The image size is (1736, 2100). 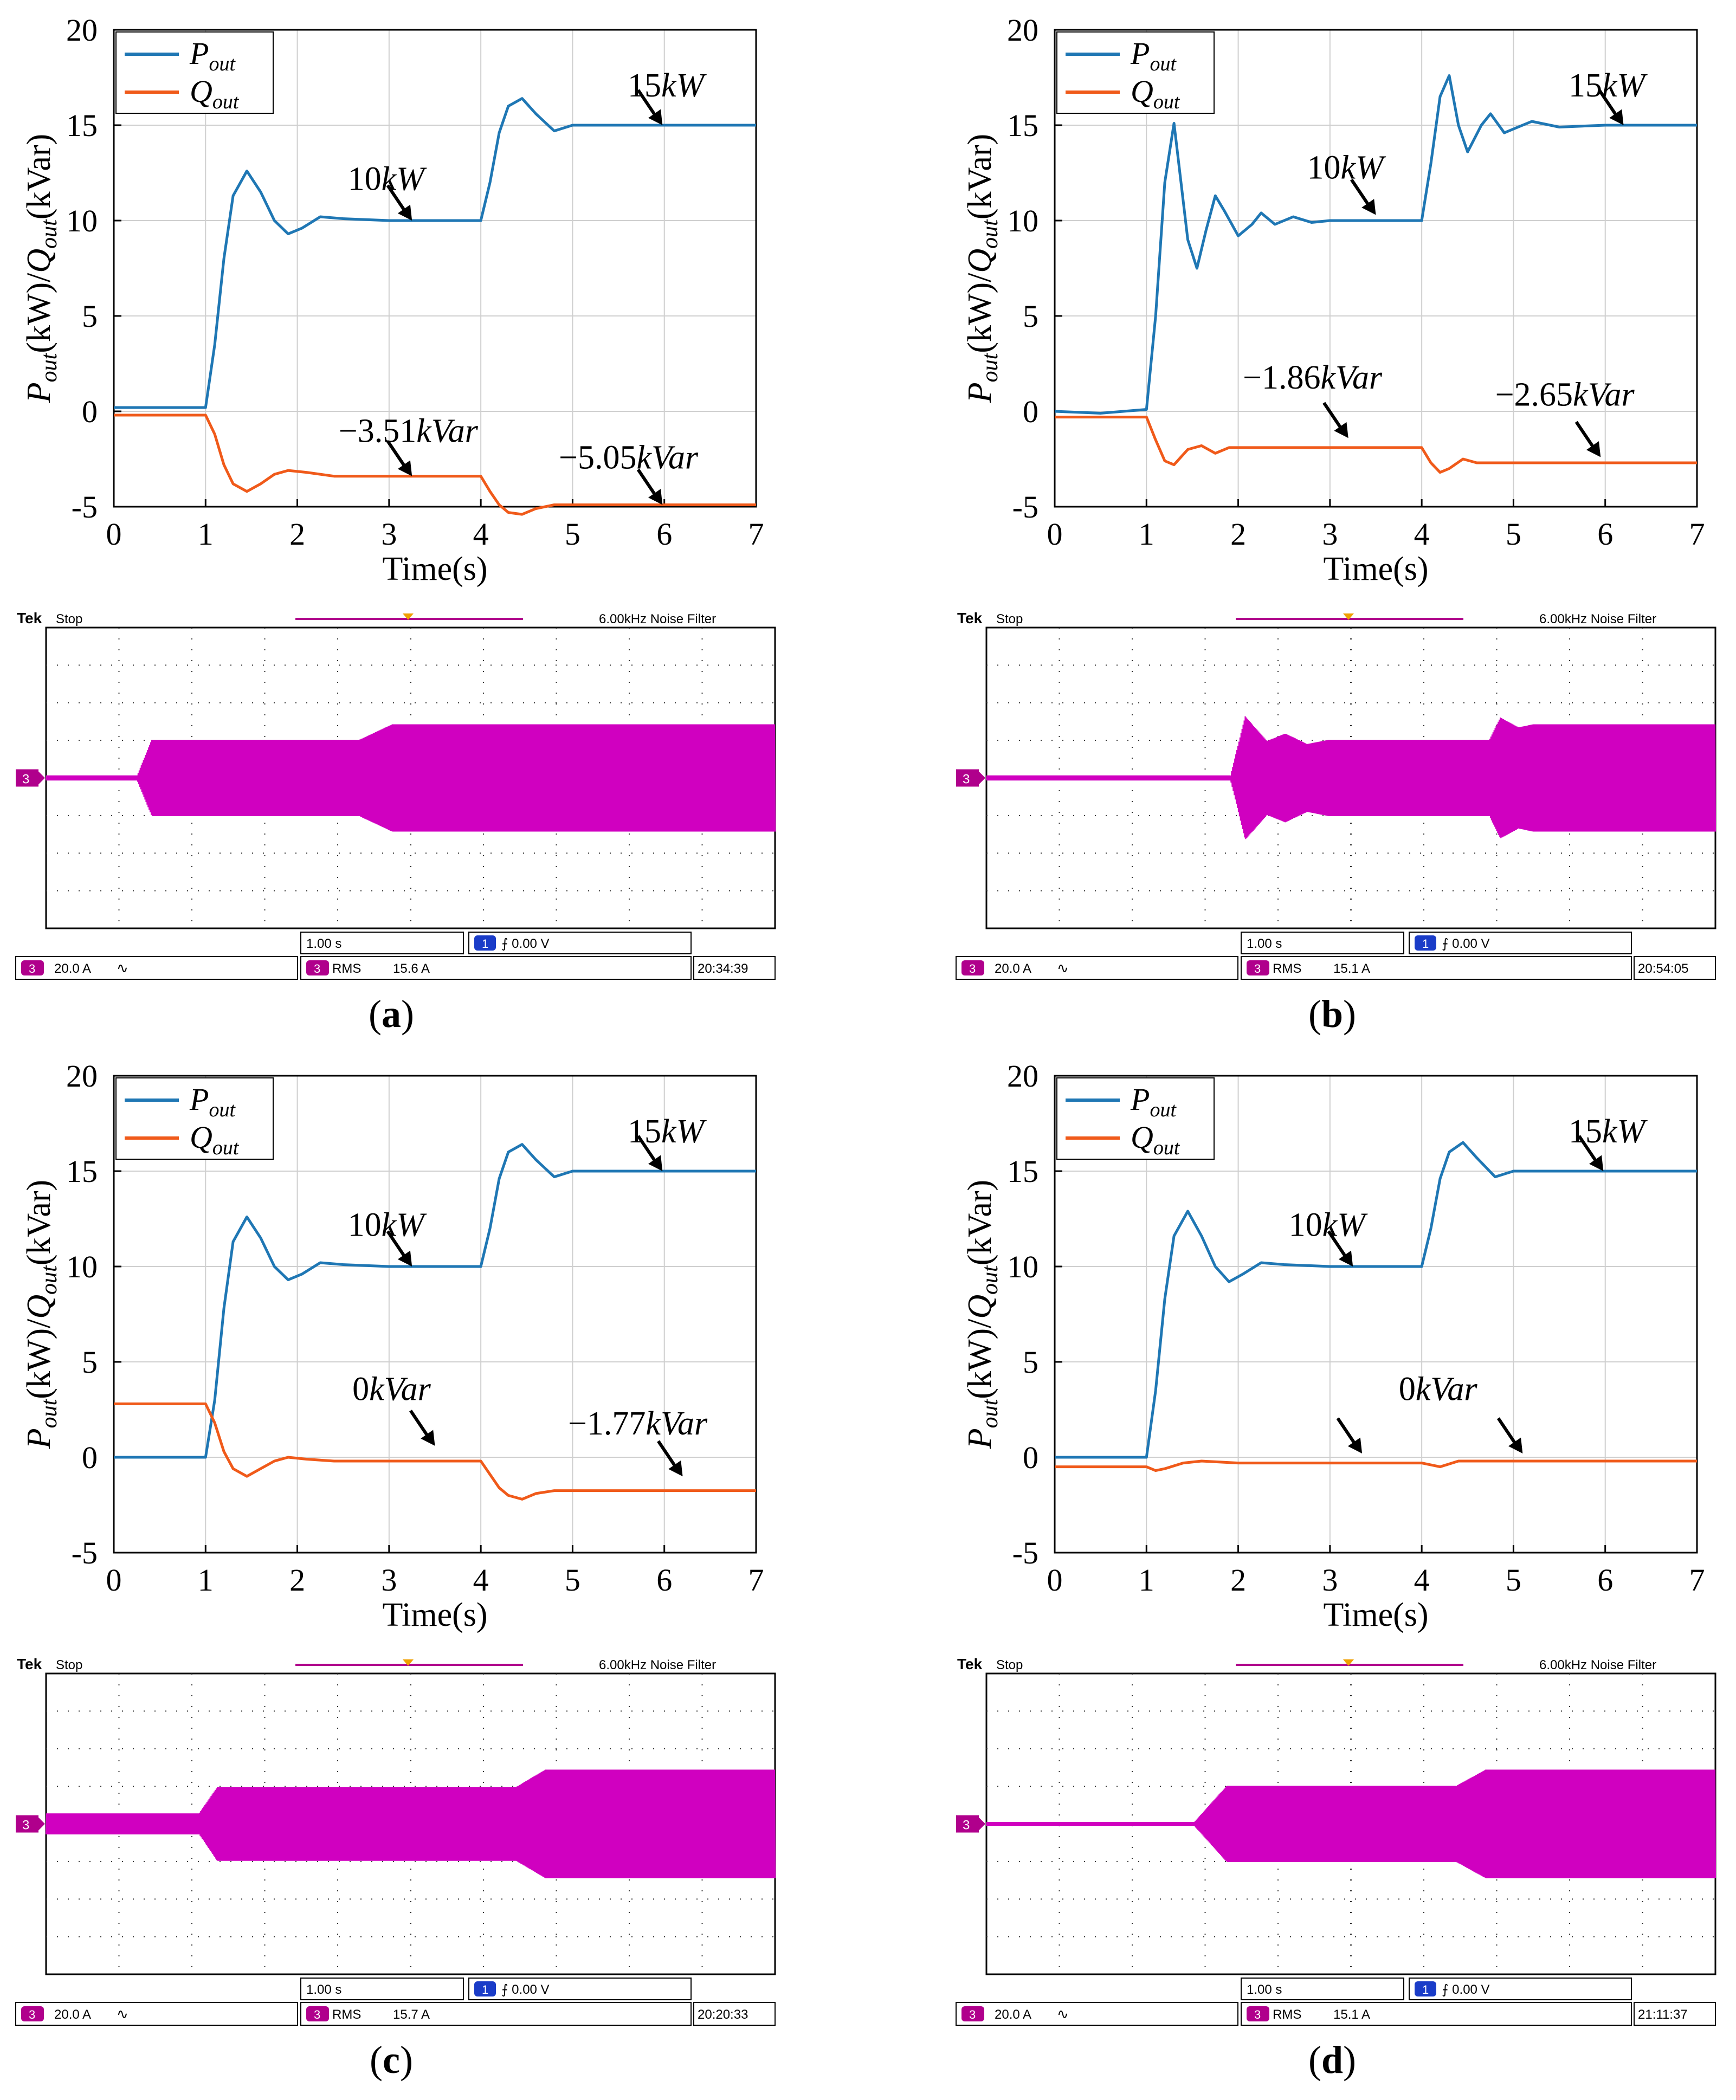 I want to click on annotation-label: 0kVar, so click(x=1438, y=1389).